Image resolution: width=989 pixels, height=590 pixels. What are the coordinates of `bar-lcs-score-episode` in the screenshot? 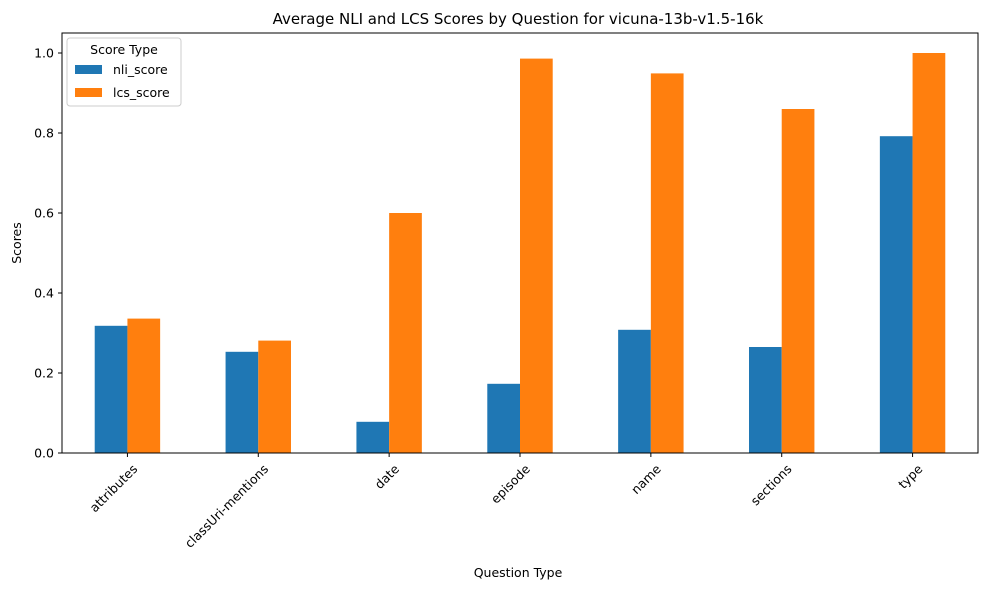 It's located at (536, 255).